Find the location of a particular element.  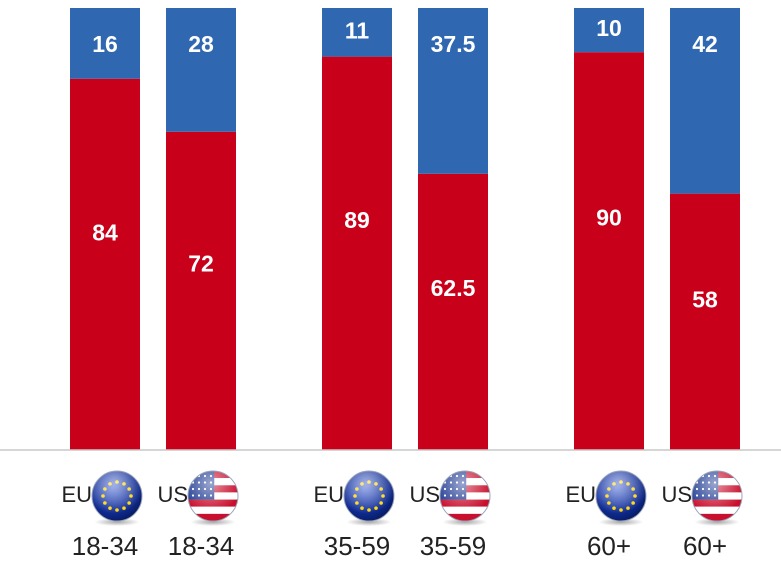

data-label-lower-0: 84 is located at coordinates (105, 233).